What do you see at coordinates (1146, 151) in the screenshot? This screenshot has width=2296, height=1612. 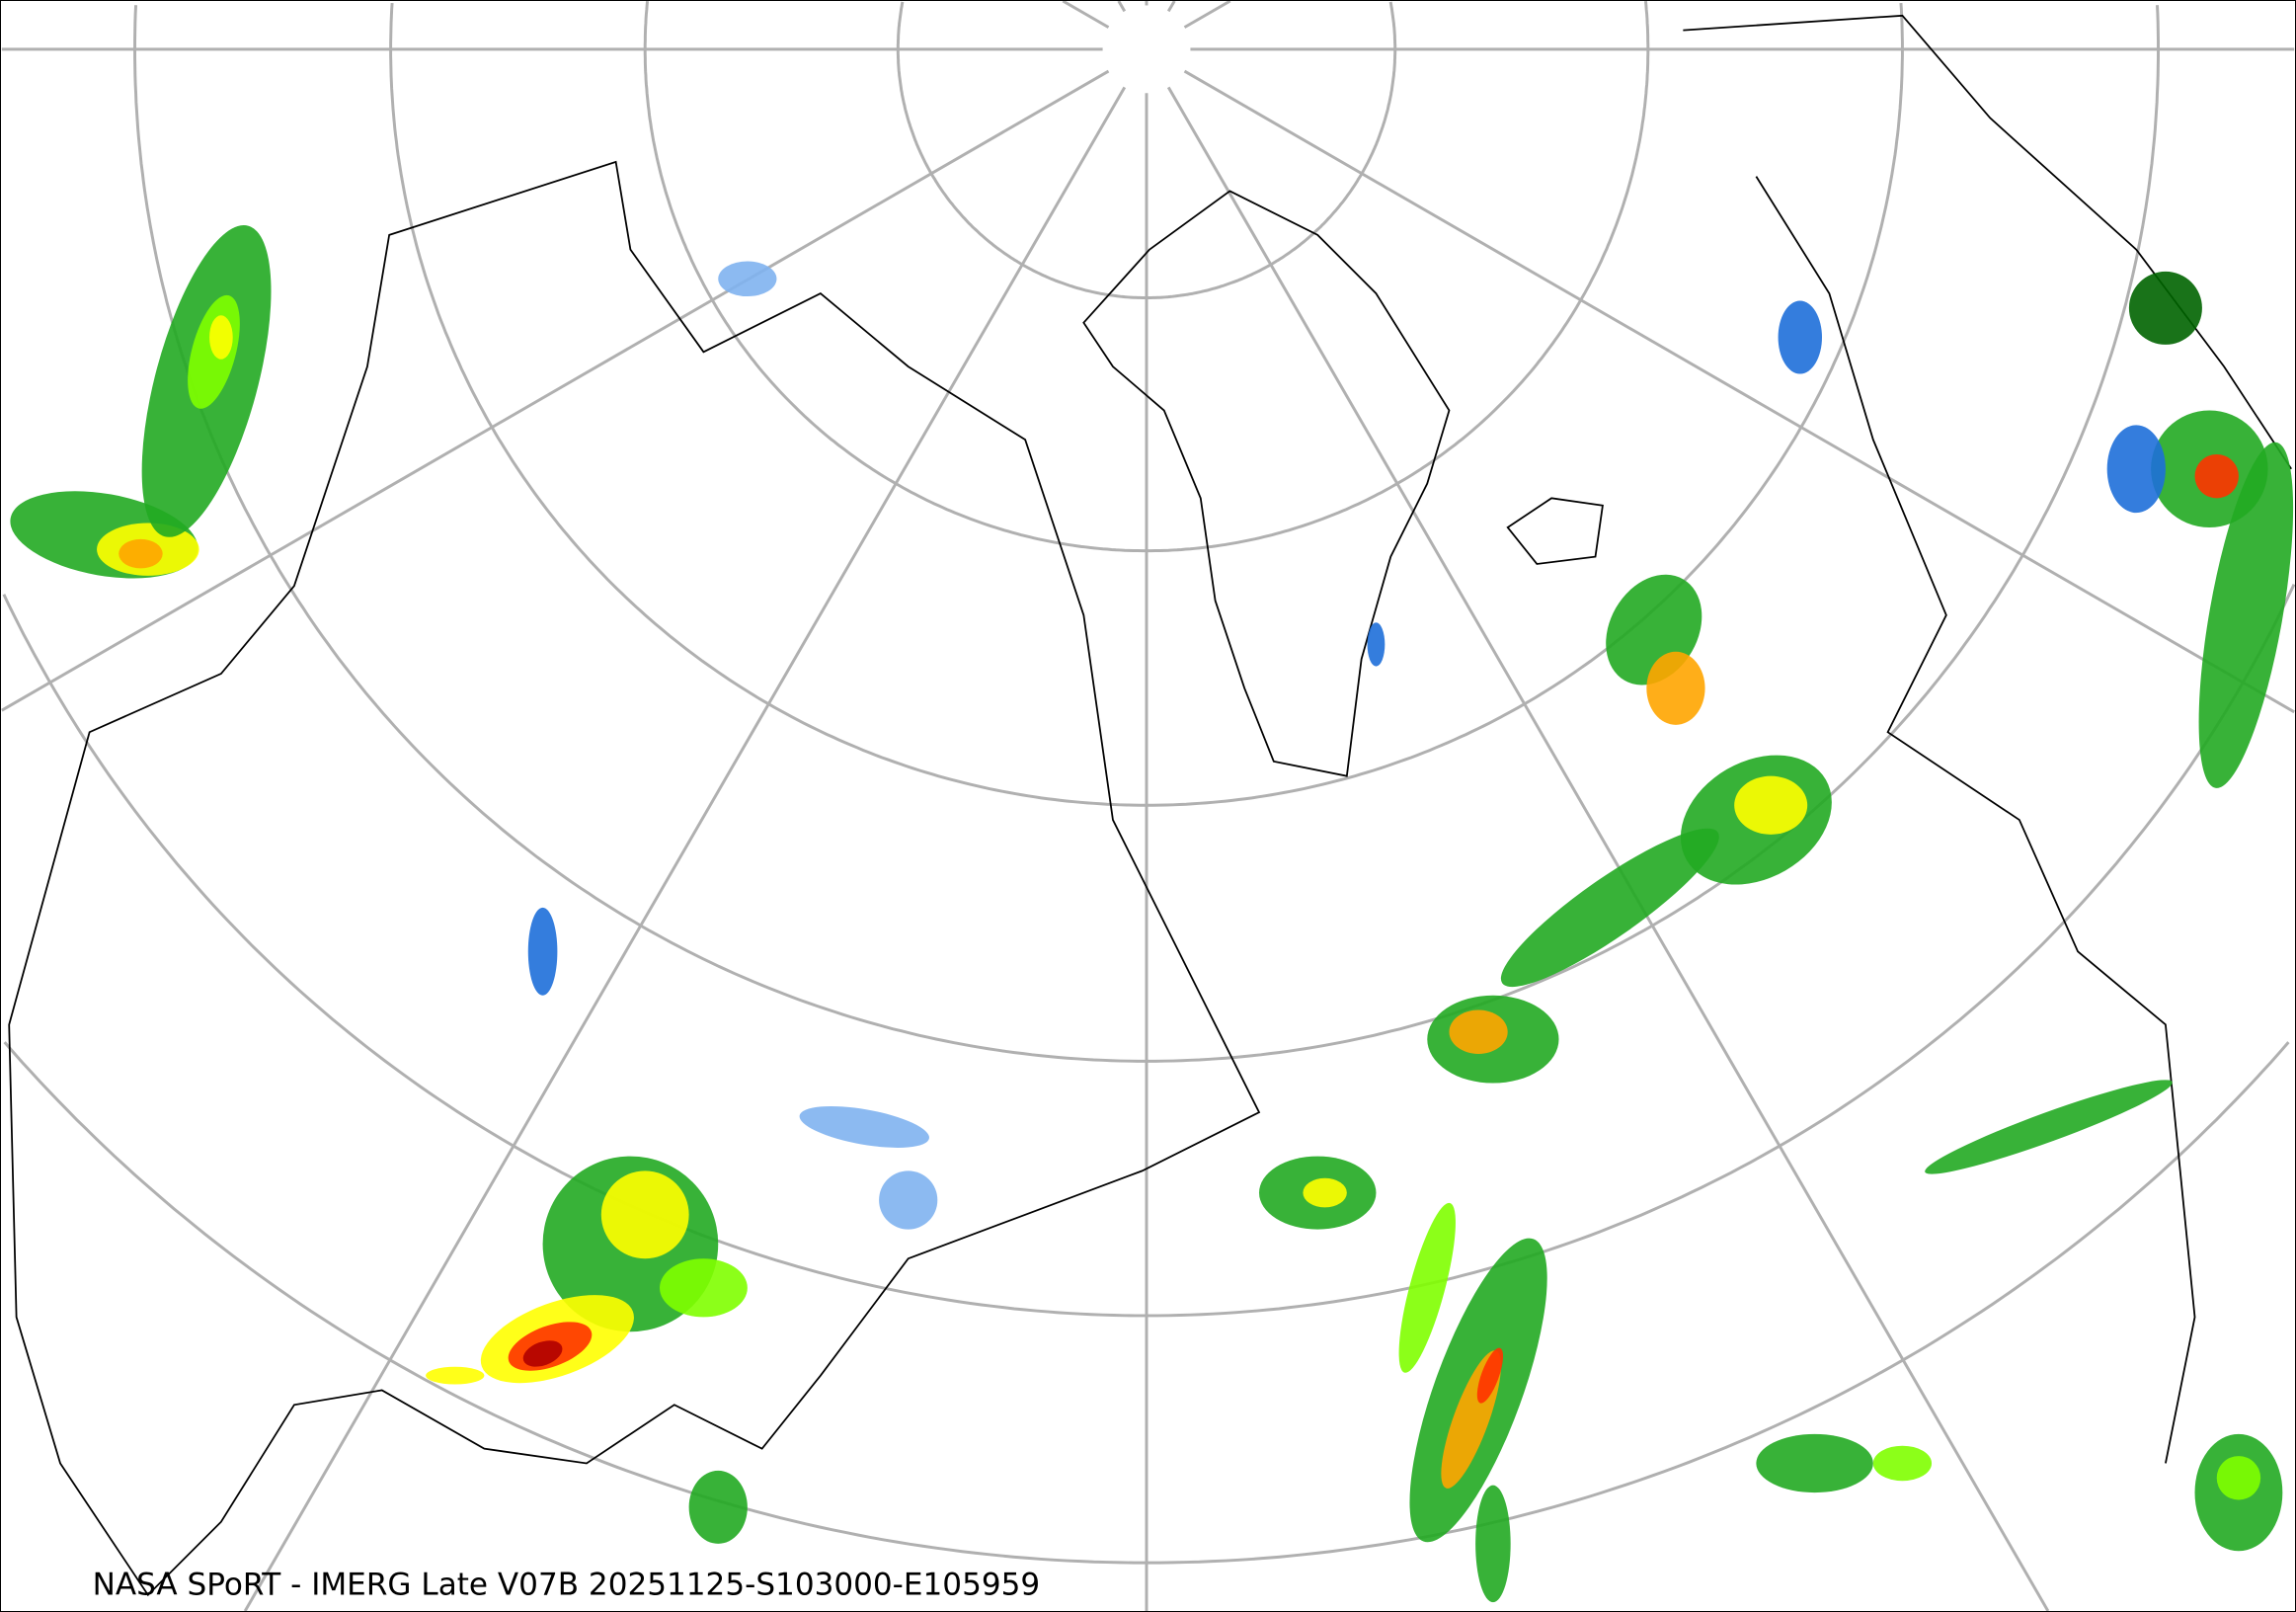 I see `latitude-circle` at bounding box center [1146, 151].